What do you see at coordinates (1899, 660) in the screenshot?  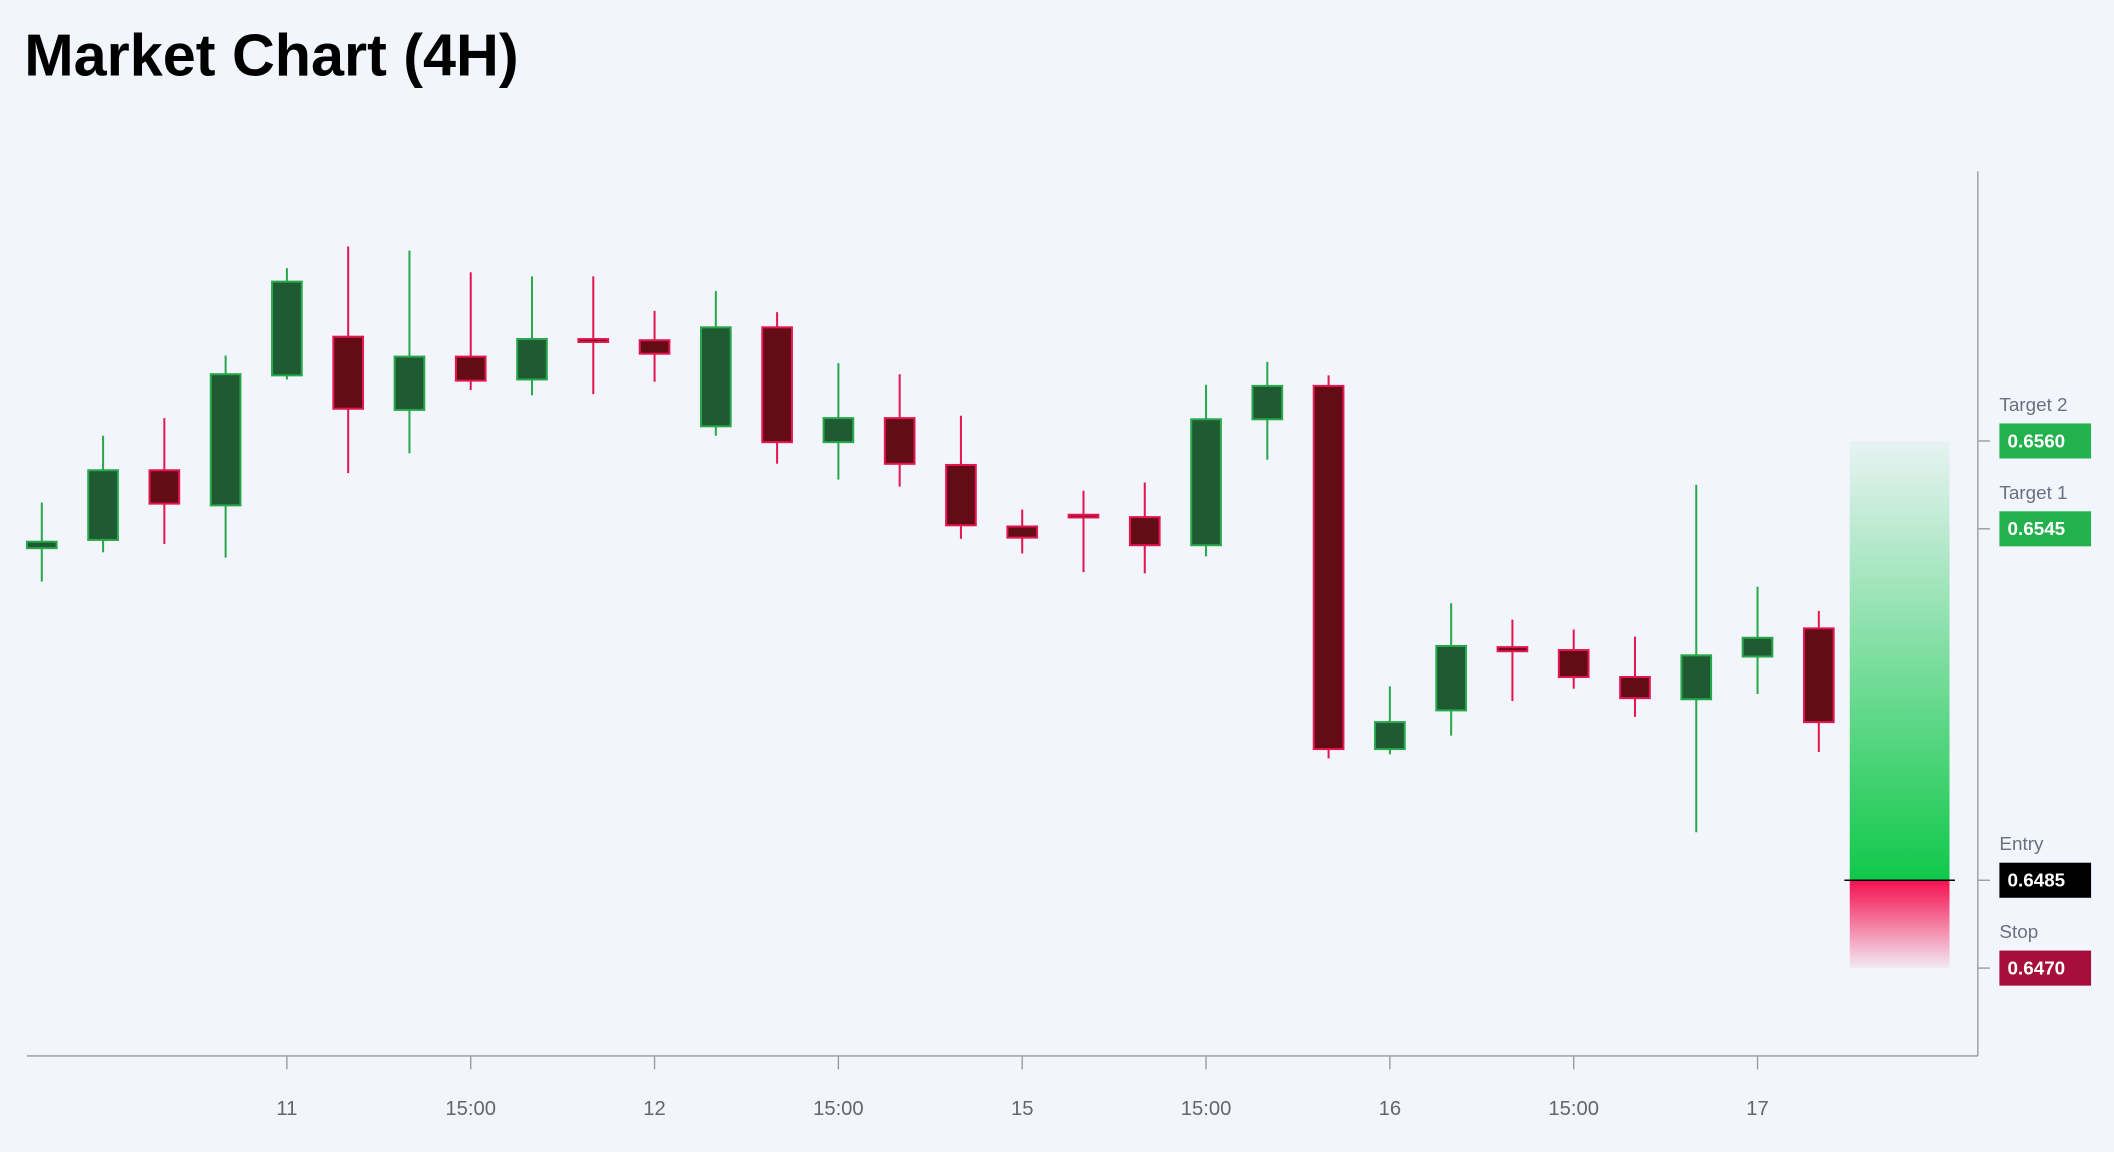 I see `profit-zone` at bounding box center [1899, 660].